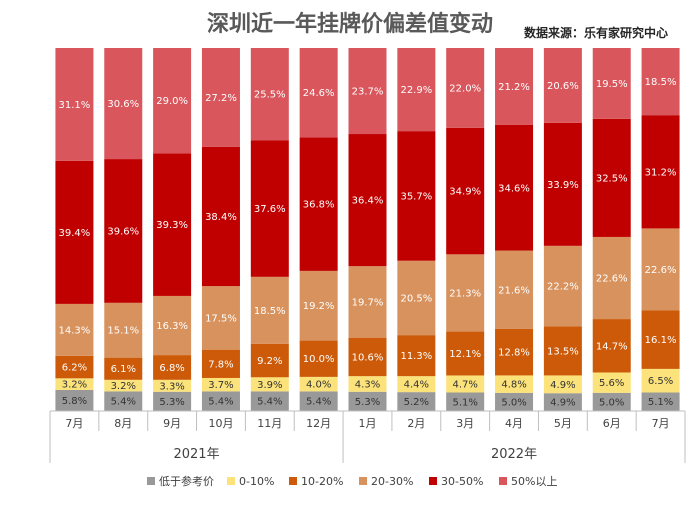 This screenshot has width=700, height=512. What do you see at coordinates (661, 340) in the screenshot?
I see `data-label: 16.1%` at bounding box center [661, 340].